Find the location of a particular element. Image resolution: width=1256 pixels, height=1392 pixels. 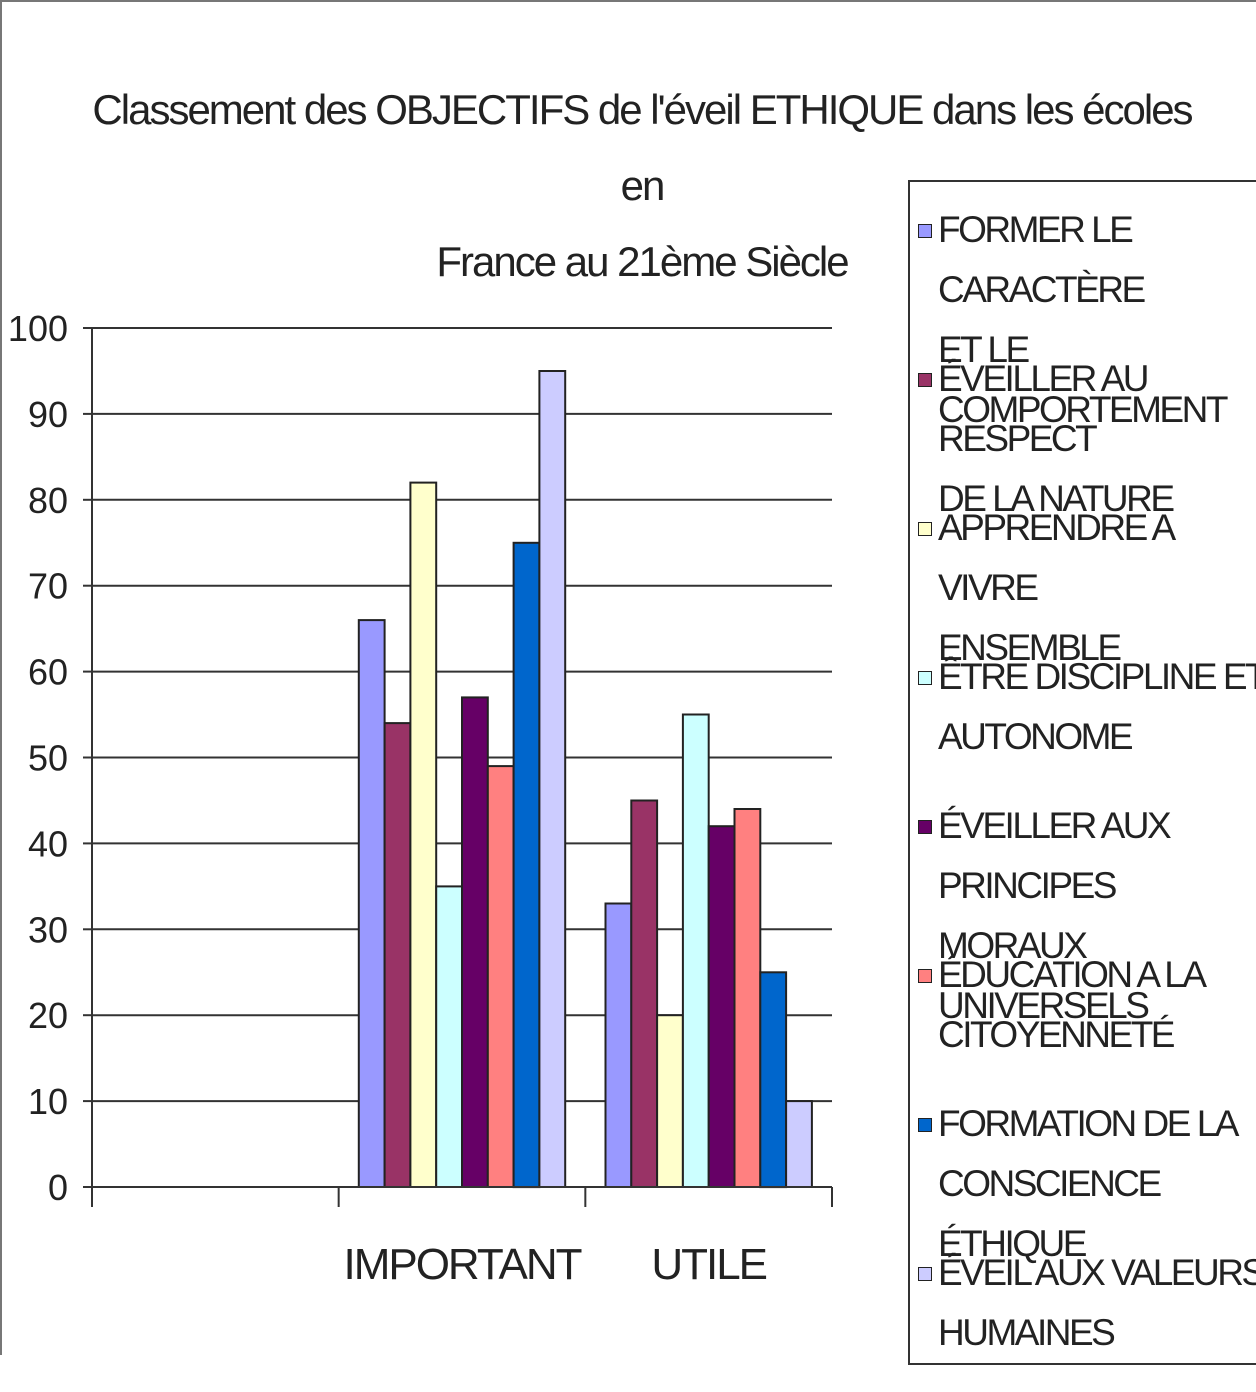

y-tick-label: 10 is located at coordinates (48, 1101).